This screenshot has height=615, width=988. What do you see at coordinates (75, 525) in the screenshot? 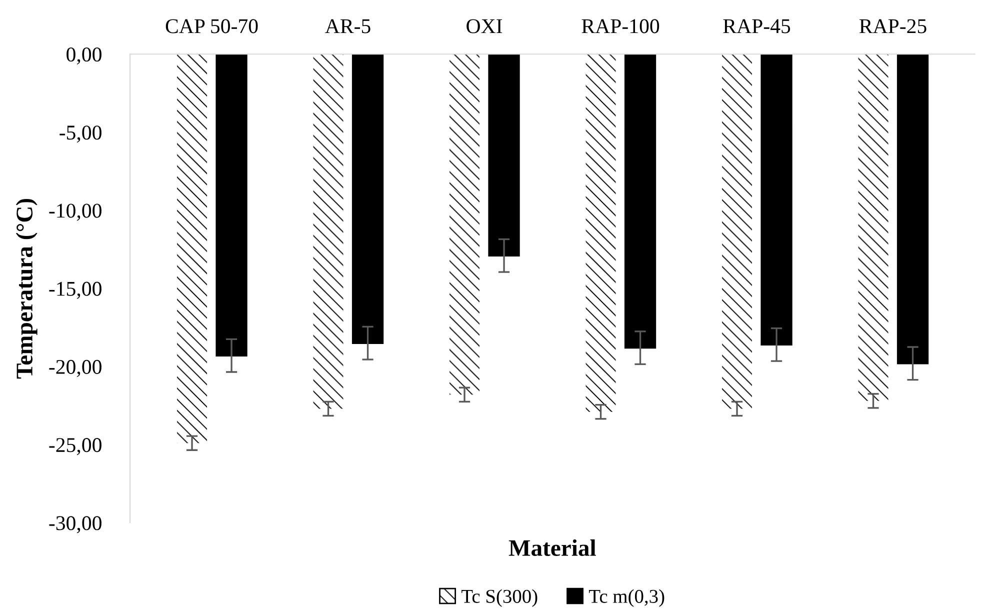
I see `y-tick-label: -30,00` at bounding box center [75, 525].